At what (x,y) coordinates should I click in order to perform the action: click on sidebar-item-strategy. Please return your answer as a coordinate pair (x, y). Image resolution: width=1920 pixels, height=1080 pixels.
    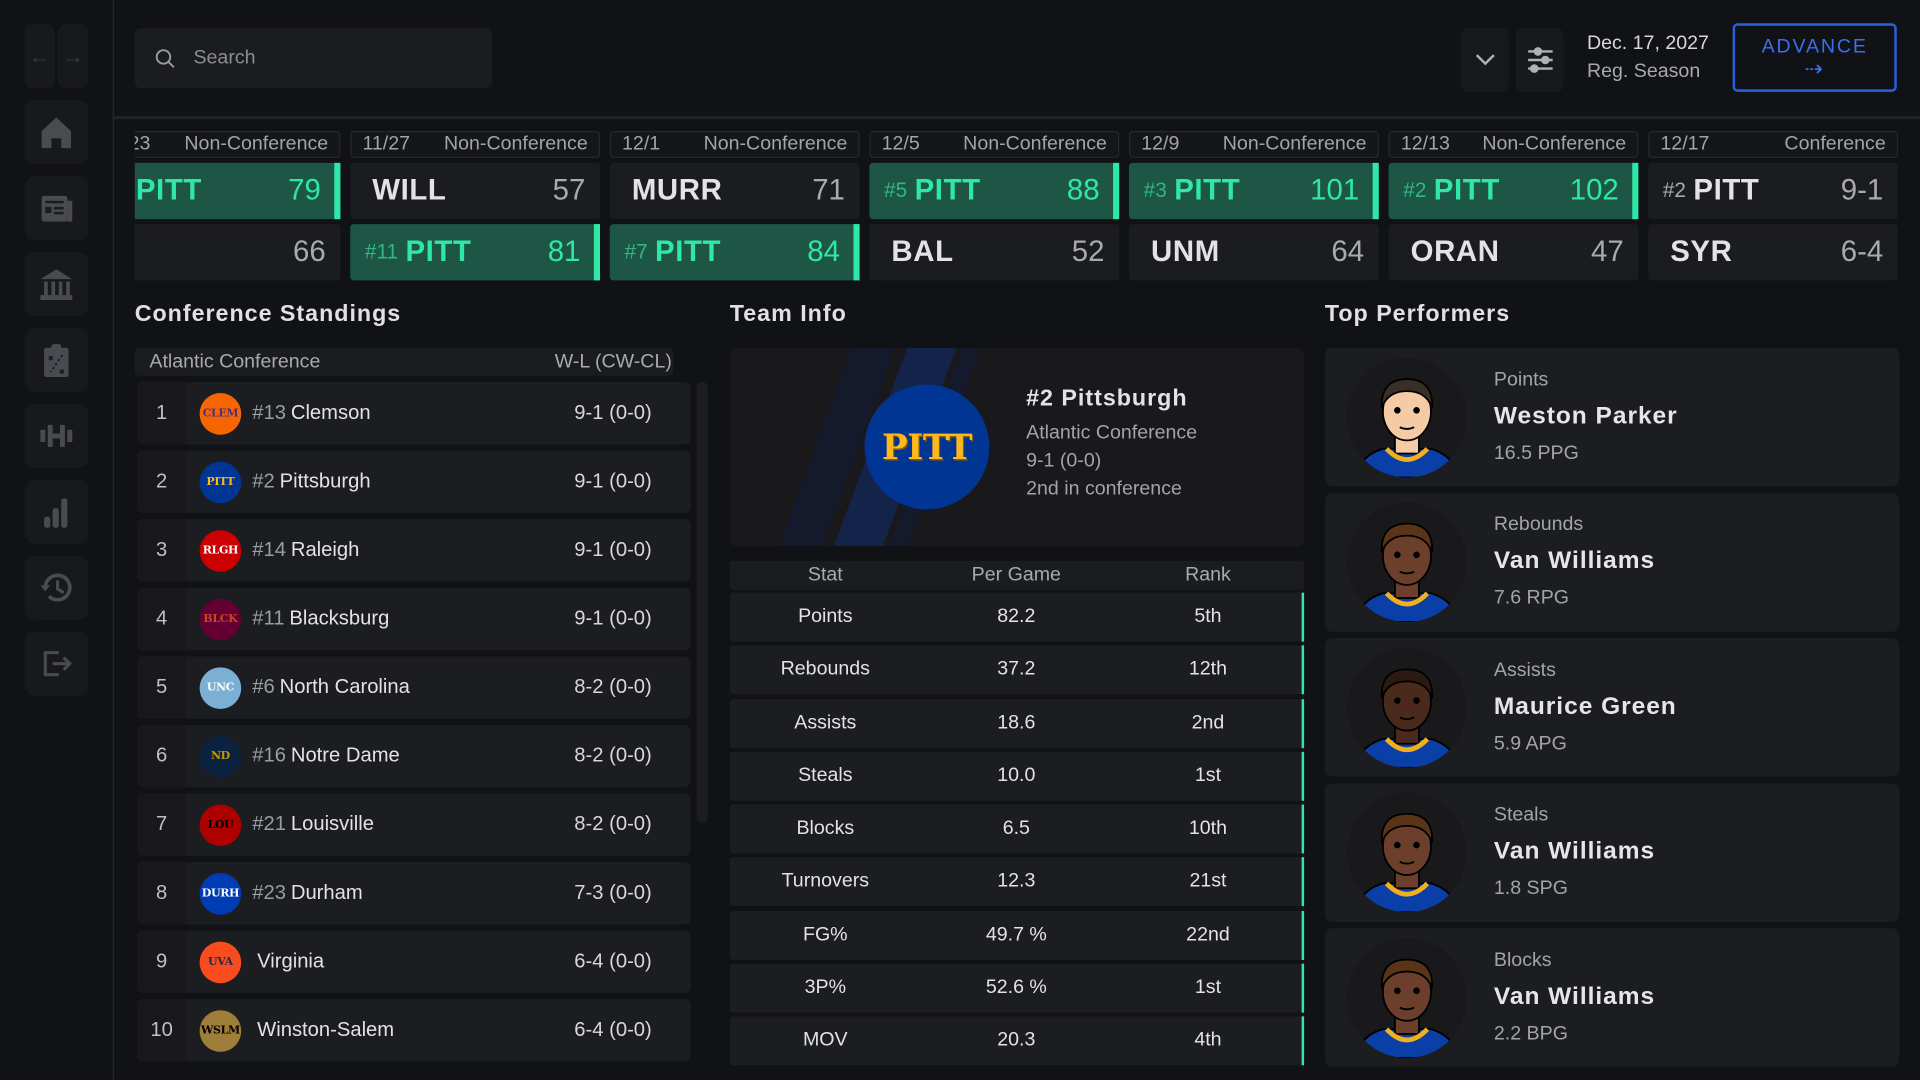
    Looking at the image, I should click on (56, 360).